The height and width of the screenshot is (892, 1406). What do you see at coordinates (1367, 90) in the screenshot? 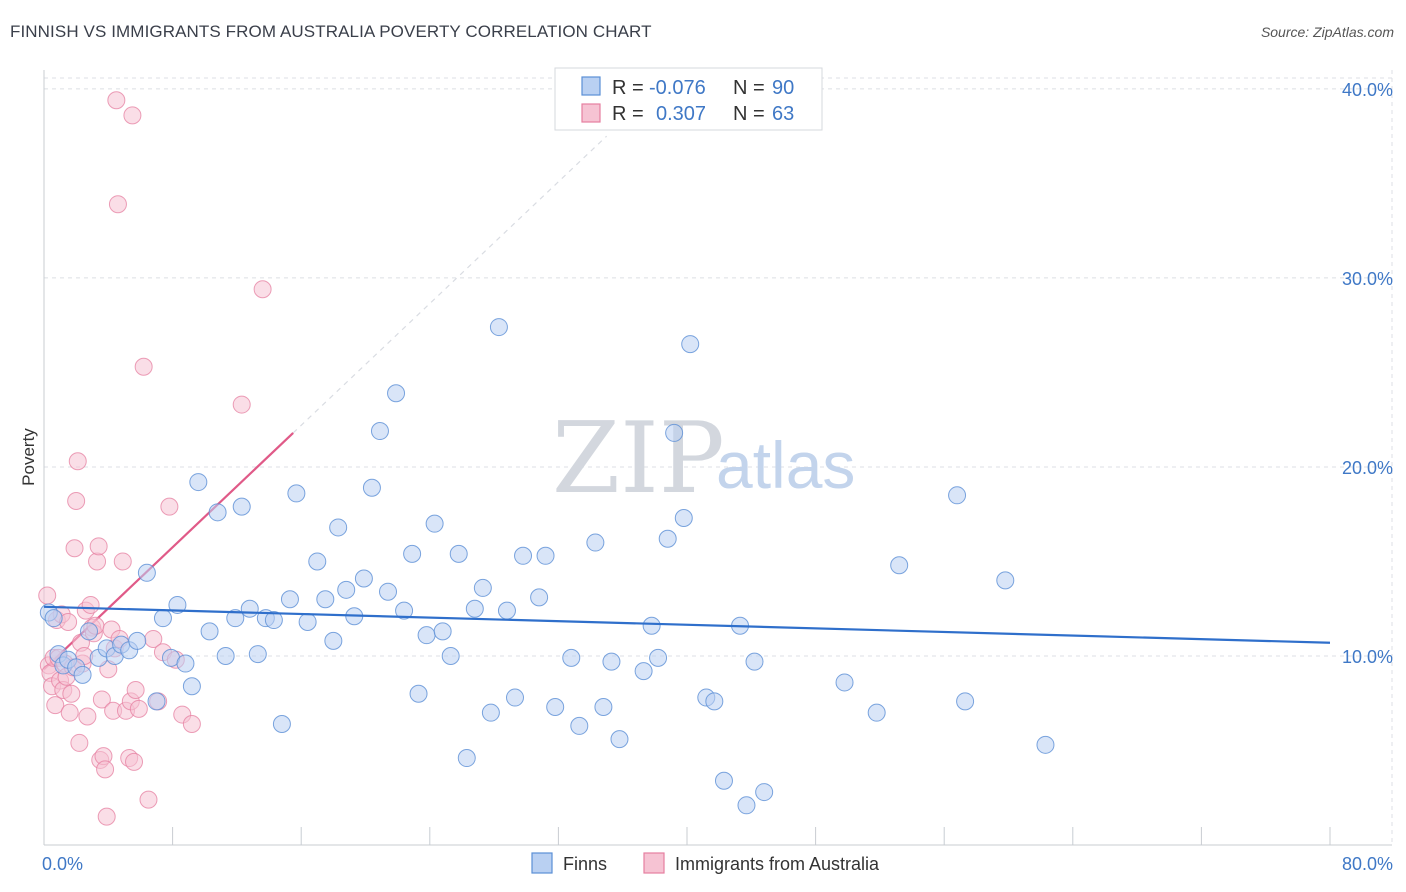
I see `y-tick-label-3: 40.0%` at bounding box center [1367, 90].